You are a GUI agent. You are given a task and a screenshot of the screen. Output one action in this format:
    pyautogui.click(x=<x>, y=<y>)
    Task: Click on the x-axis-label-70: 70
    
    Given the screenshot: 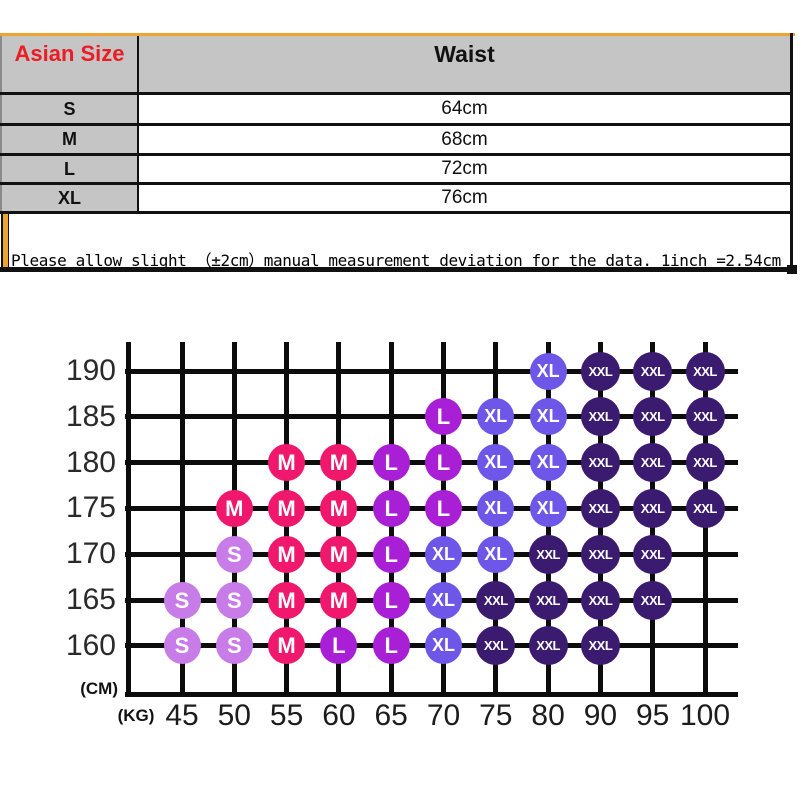 What is the action you would take?
    pyautogui.click(x=443, y=715)
    